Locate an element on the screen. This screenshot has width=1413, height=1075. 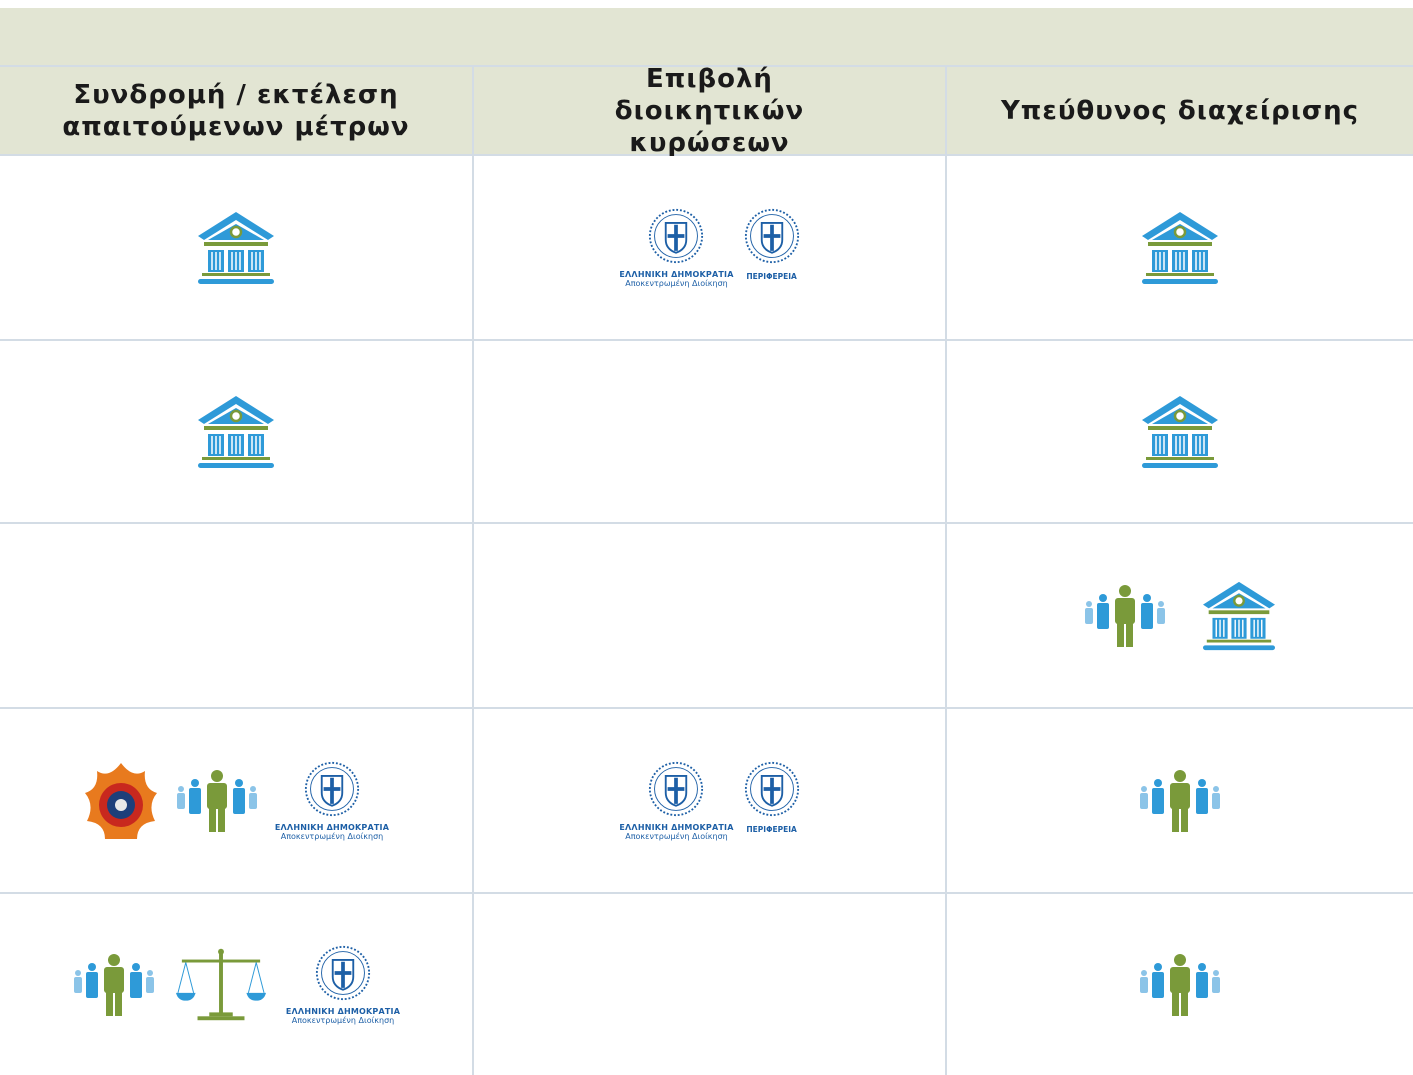
top-band is located at coordinates (706, 36).